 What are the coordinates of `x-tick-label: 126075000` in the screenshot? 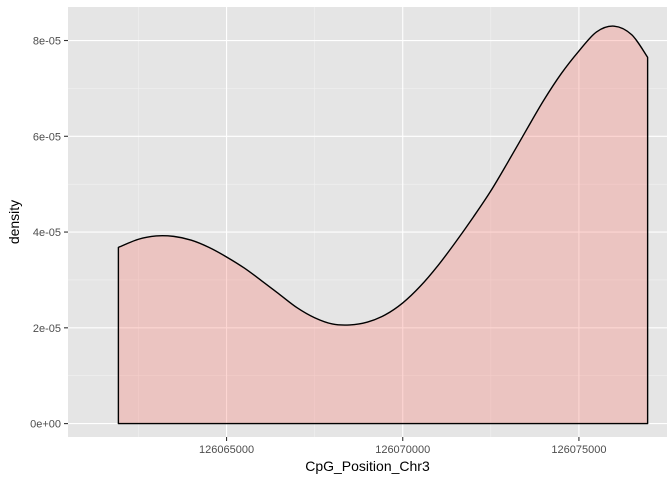 It's located at (578, 450).